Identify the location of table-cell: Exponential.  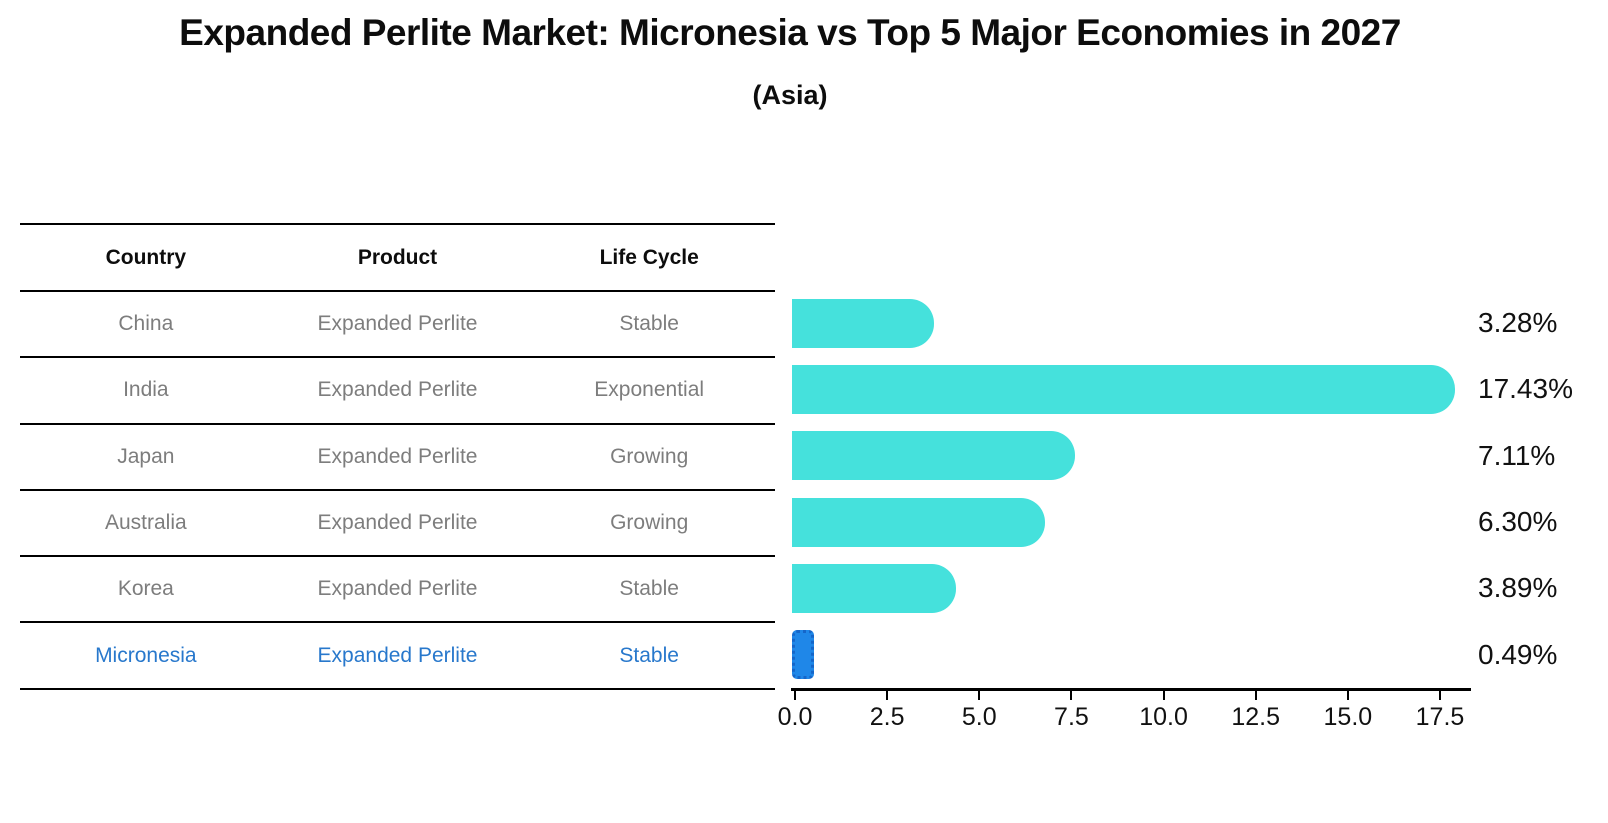
(649, 390).